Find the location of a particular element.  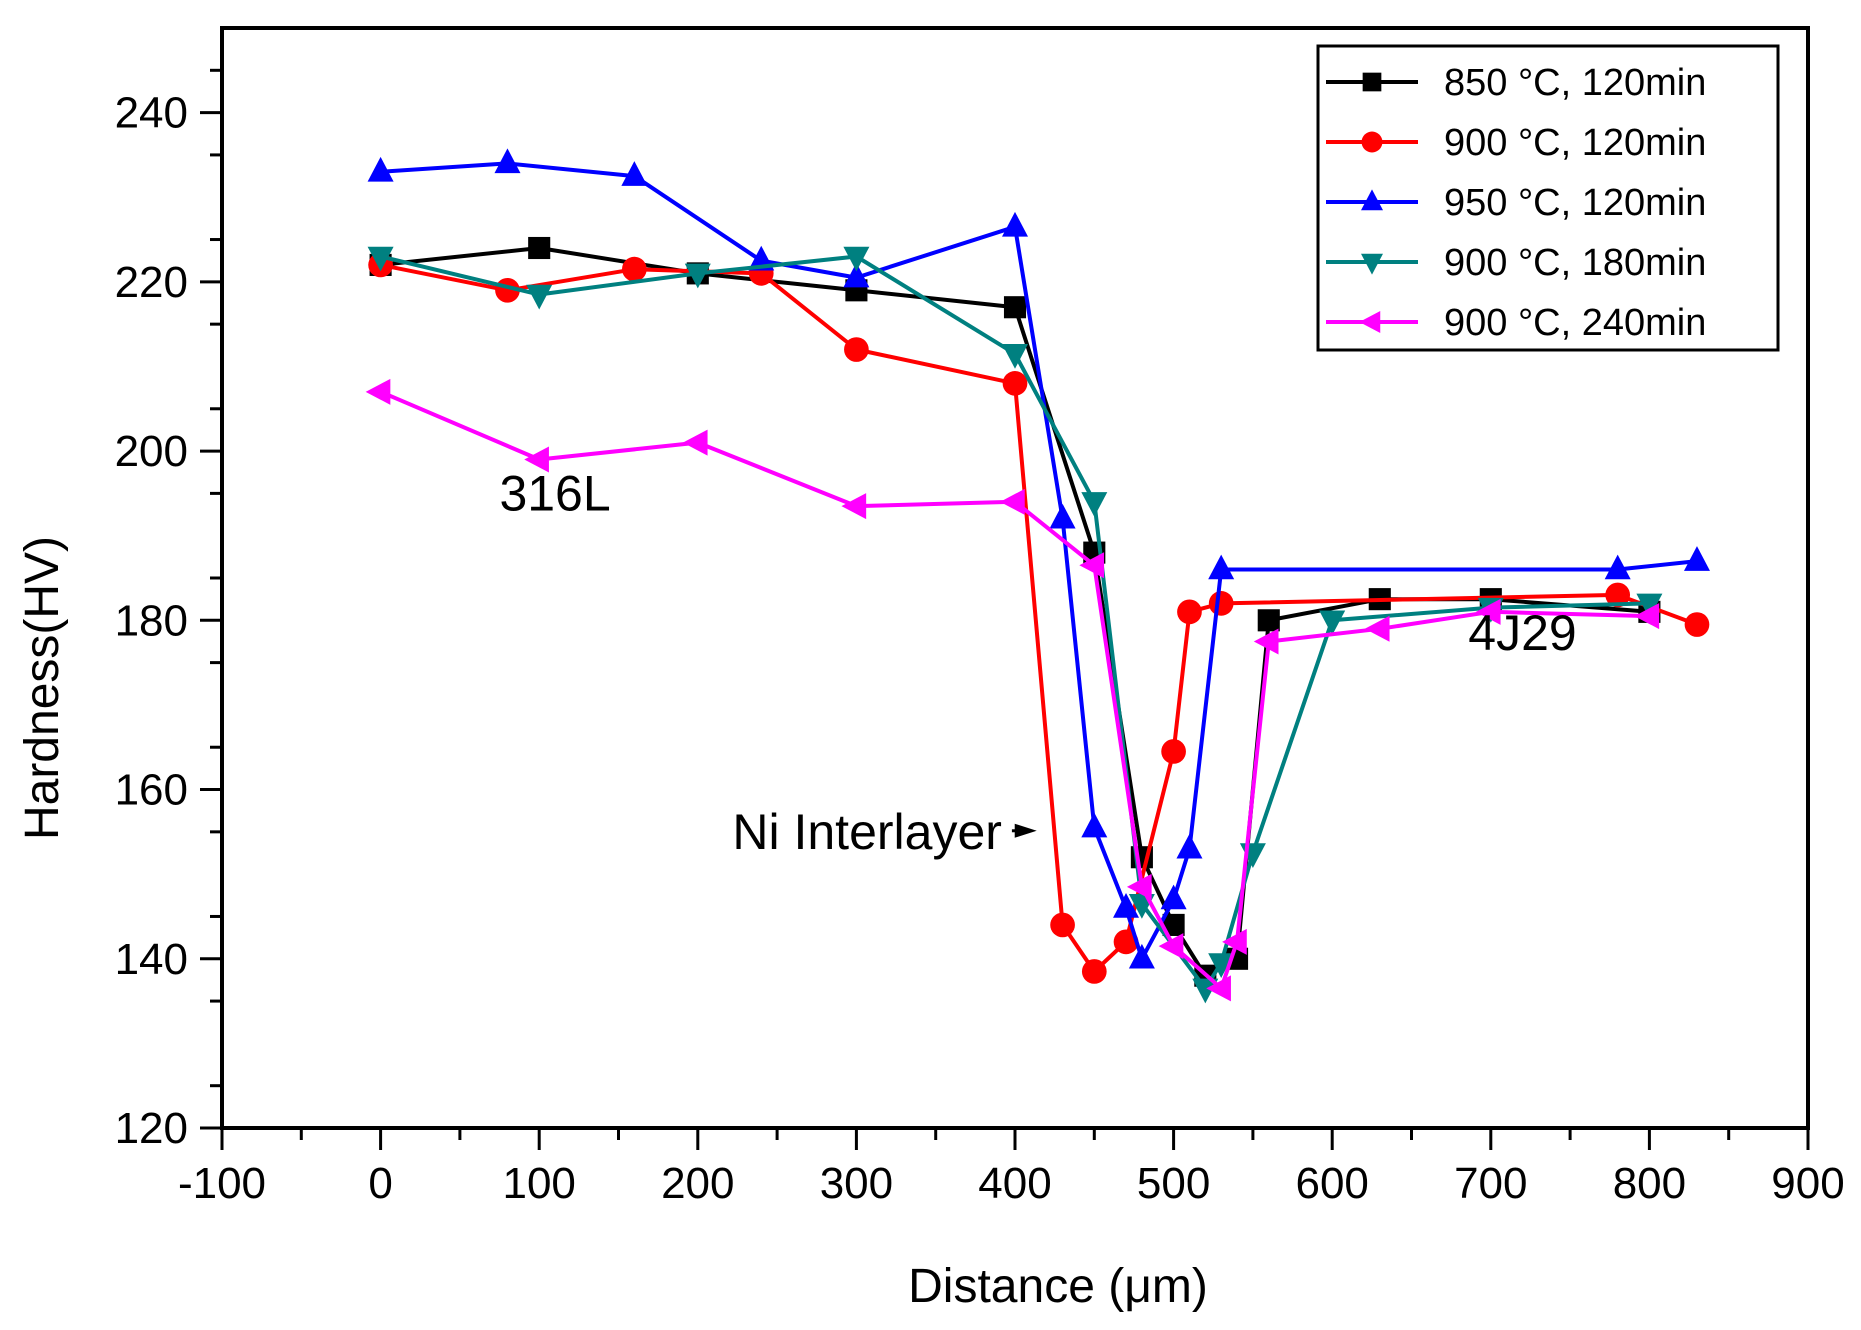

x-tick-label: 100 is located at coordinates (538, 1183).